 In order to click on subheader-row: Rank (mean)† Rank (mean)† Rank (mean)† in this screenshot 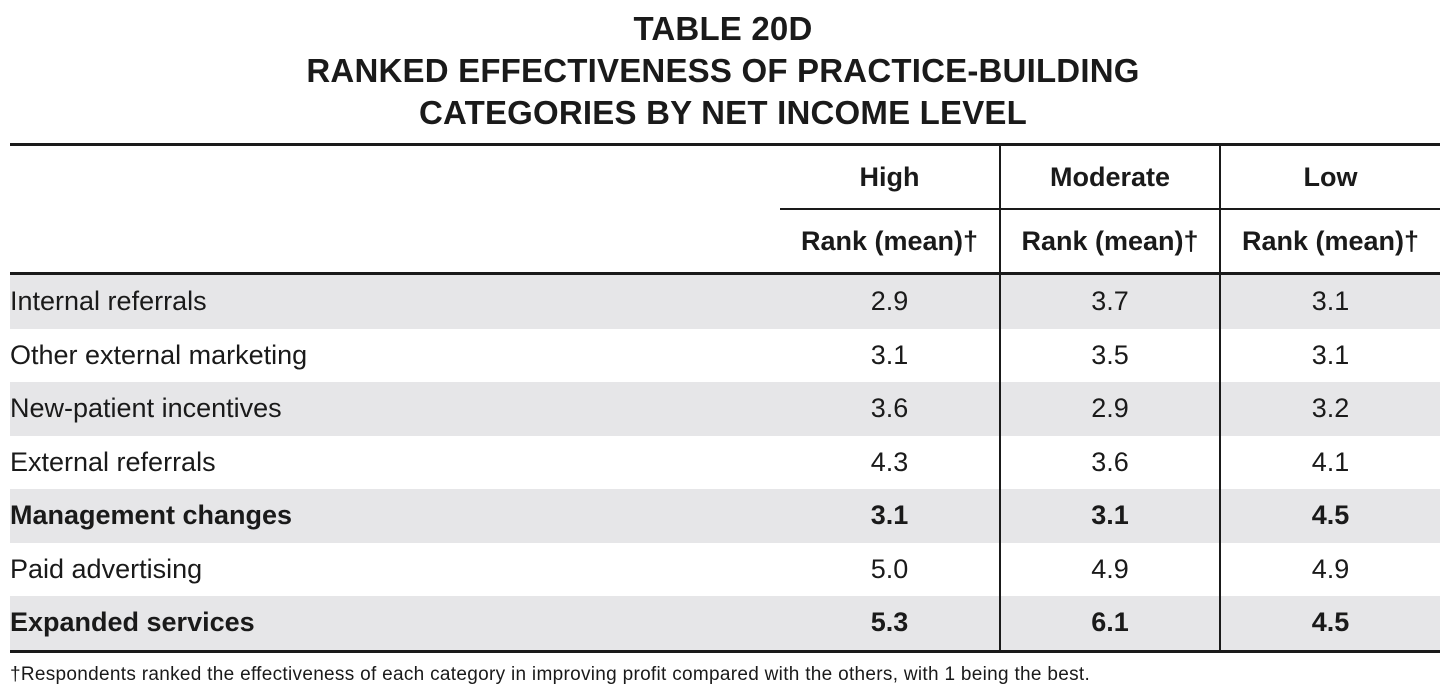, I will do `click(725, 242)`.